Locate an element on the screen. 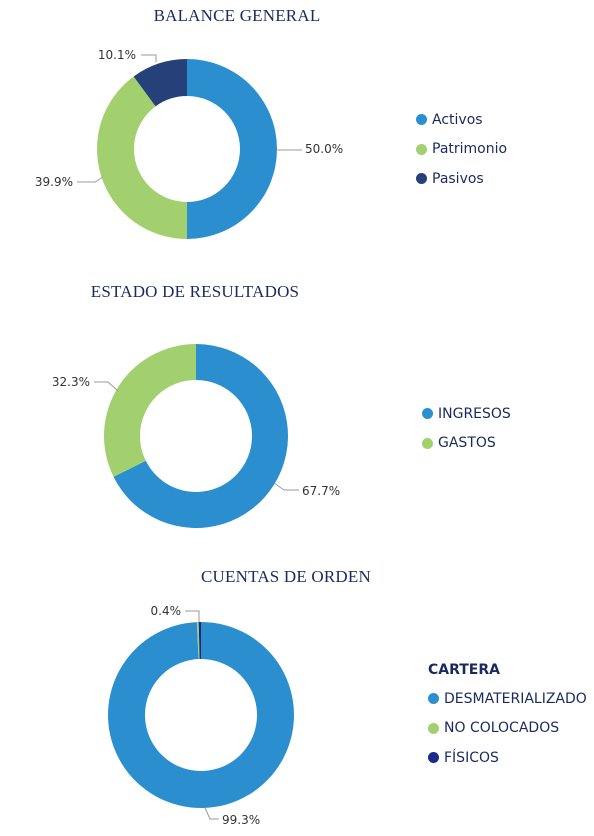 This screenshot has width=594, height=836. data-label: 99.3% is located at coordinates (241, 820).